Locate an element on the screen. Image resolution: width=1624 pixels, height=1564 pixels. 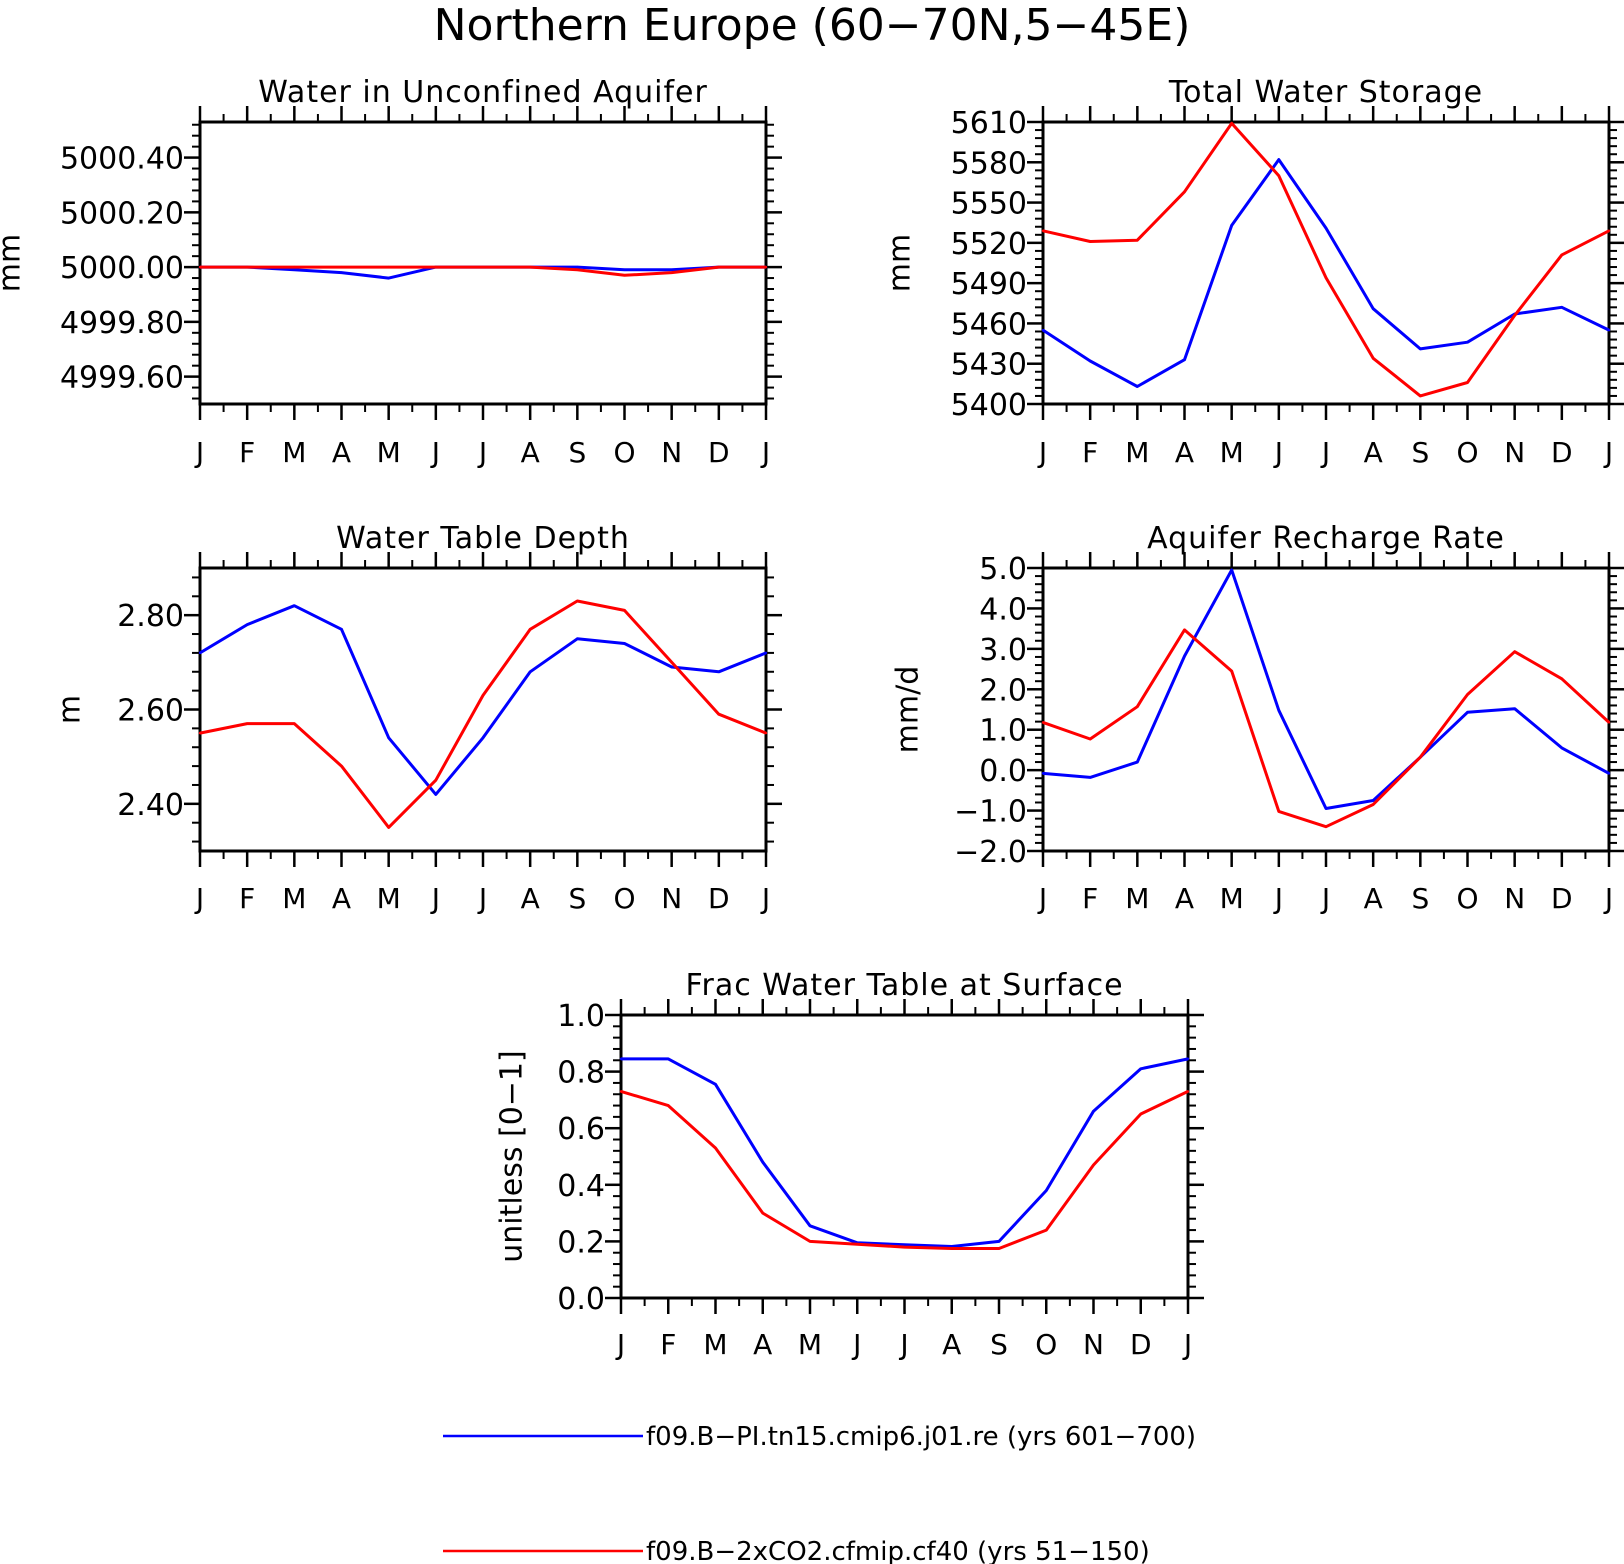
y-axis-label: m is located at coordinates (70, 709).